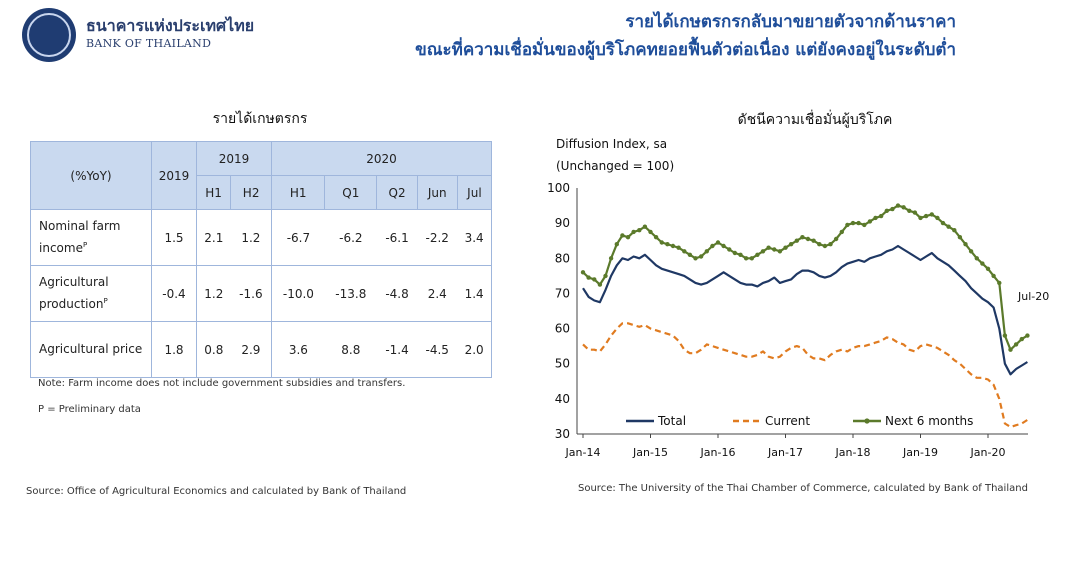 The image size is (1076, 575). I want to click on headline-line-1: รายได้เกษตรกรกลับมาขยายตัวจากด้านราคา, so click(790, 22).